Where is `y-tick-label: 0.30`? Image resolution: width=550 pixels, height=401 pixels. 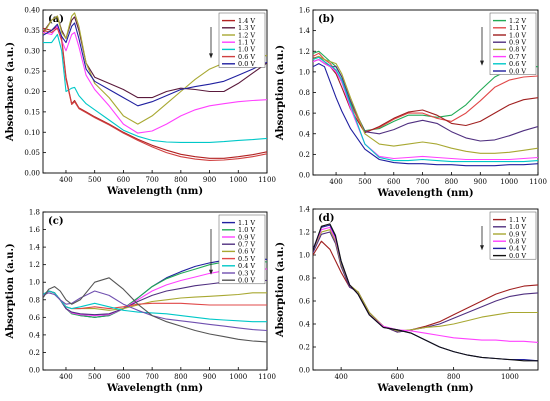 y-tick-label: 0.30 is located at coordinates (32, 51).